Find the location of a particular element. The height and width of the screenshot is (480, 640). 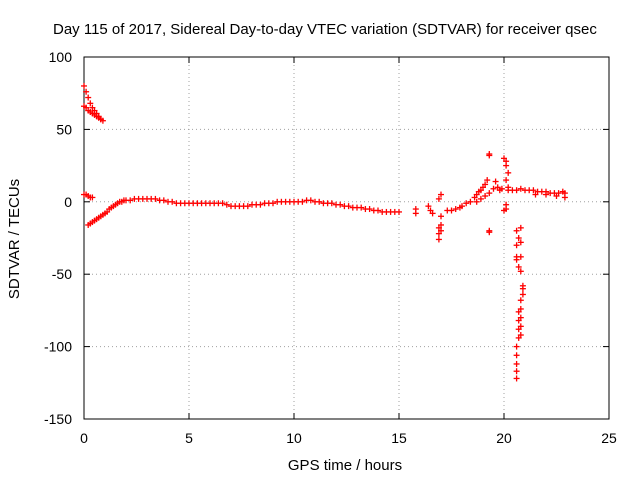

x-tick-label: 10 is located at coordinates (294, 438).